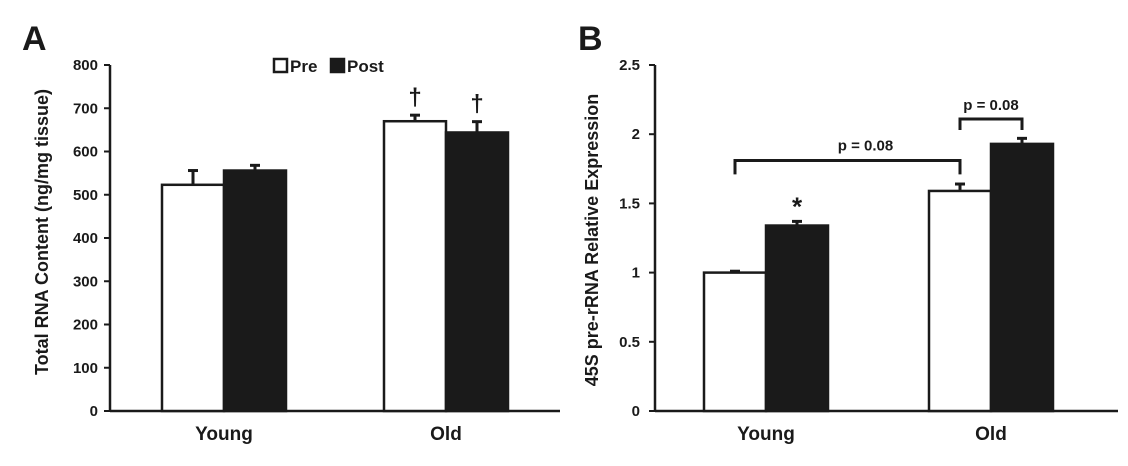 The height and width of the screenshot is (466, 1128). Describe the element at coordinates (34, 39) in the screenshot. I see `panel-a-letter: A` at that location.